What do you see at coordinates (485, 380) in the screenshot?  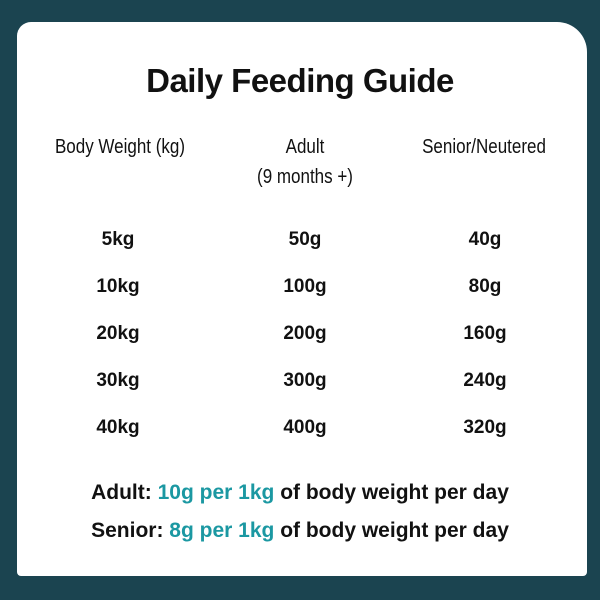 I see `cell-senior: 240g` at bounding box center [485, 380].